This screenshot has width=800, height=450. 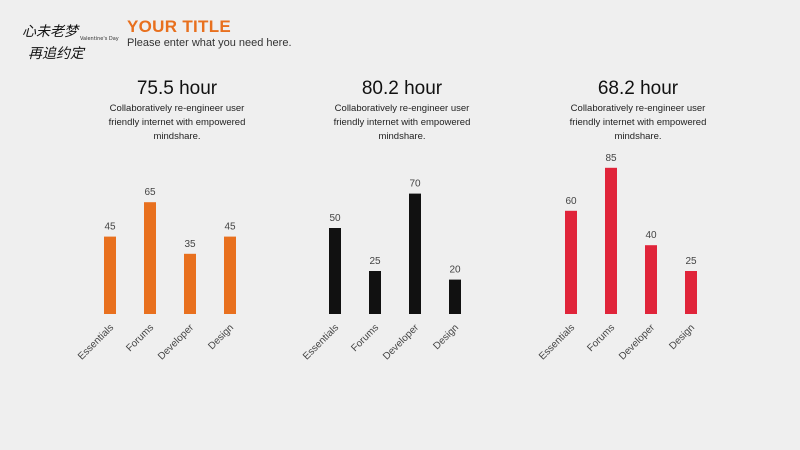 I want to click on panel-hours: 75.5 hour, so click(x=177, y=88).